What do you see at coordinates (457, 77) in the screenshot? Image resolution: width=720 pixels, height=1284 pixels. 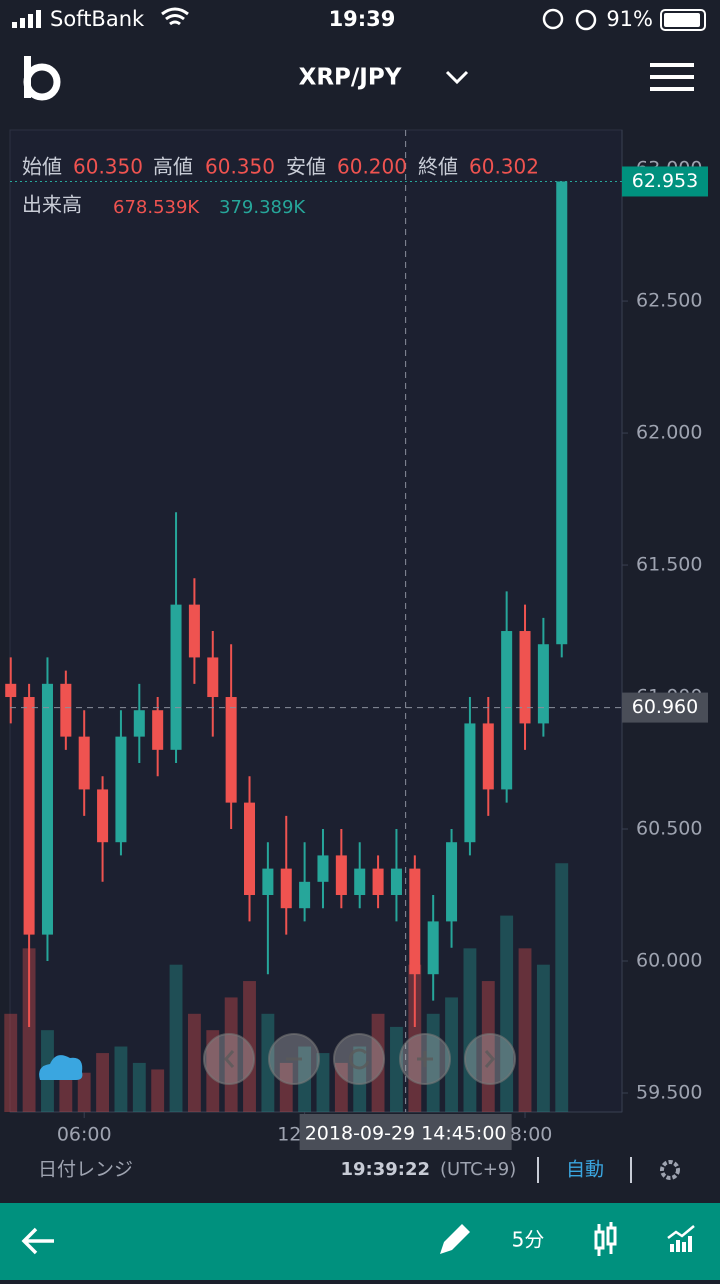 I see `dropdown-icon` at bounding box center [457, 77].